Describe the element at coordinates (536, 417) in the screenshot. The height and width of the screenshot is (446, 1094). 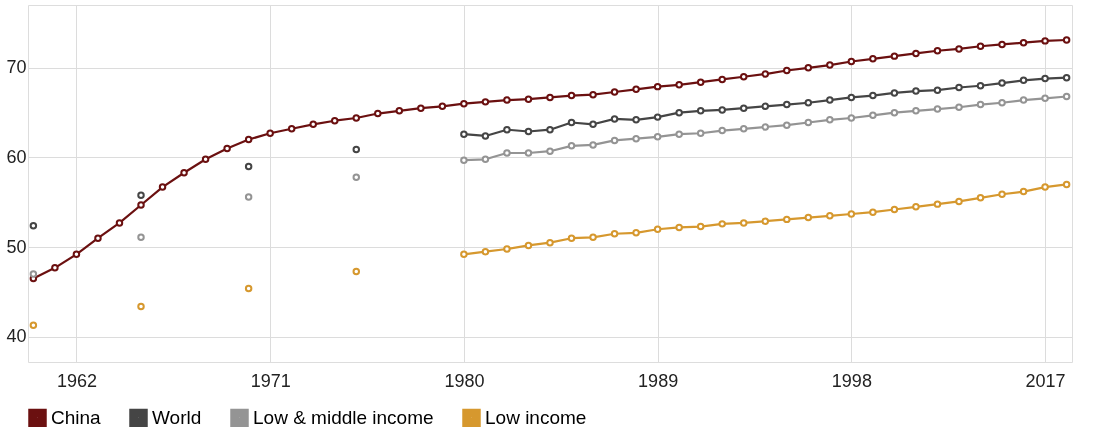
I see `legend-label: Low income` at that location.